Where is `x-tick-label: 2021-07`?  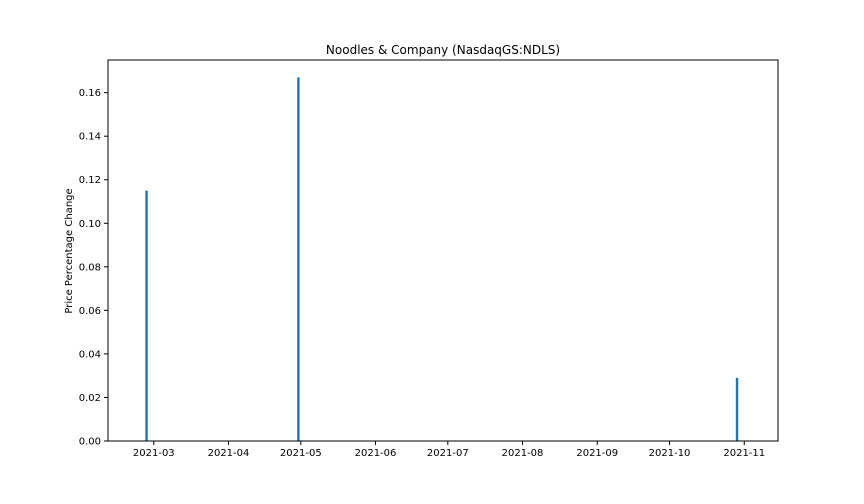
x-tick-label: 2021-07 is located at coordinates (448, 453).